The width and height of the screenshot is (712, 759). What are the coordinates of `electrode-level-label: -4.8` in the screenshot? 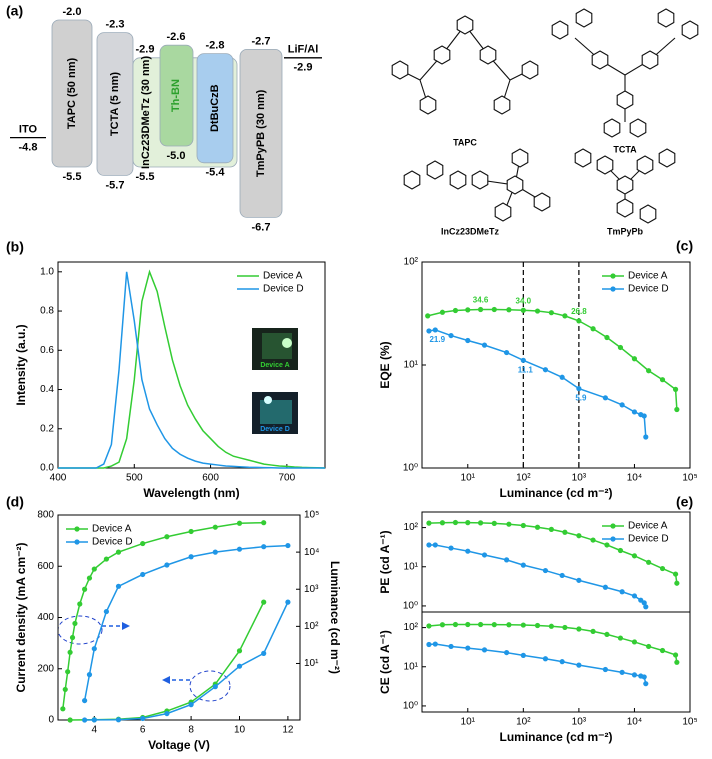 It's located at (28, 148).